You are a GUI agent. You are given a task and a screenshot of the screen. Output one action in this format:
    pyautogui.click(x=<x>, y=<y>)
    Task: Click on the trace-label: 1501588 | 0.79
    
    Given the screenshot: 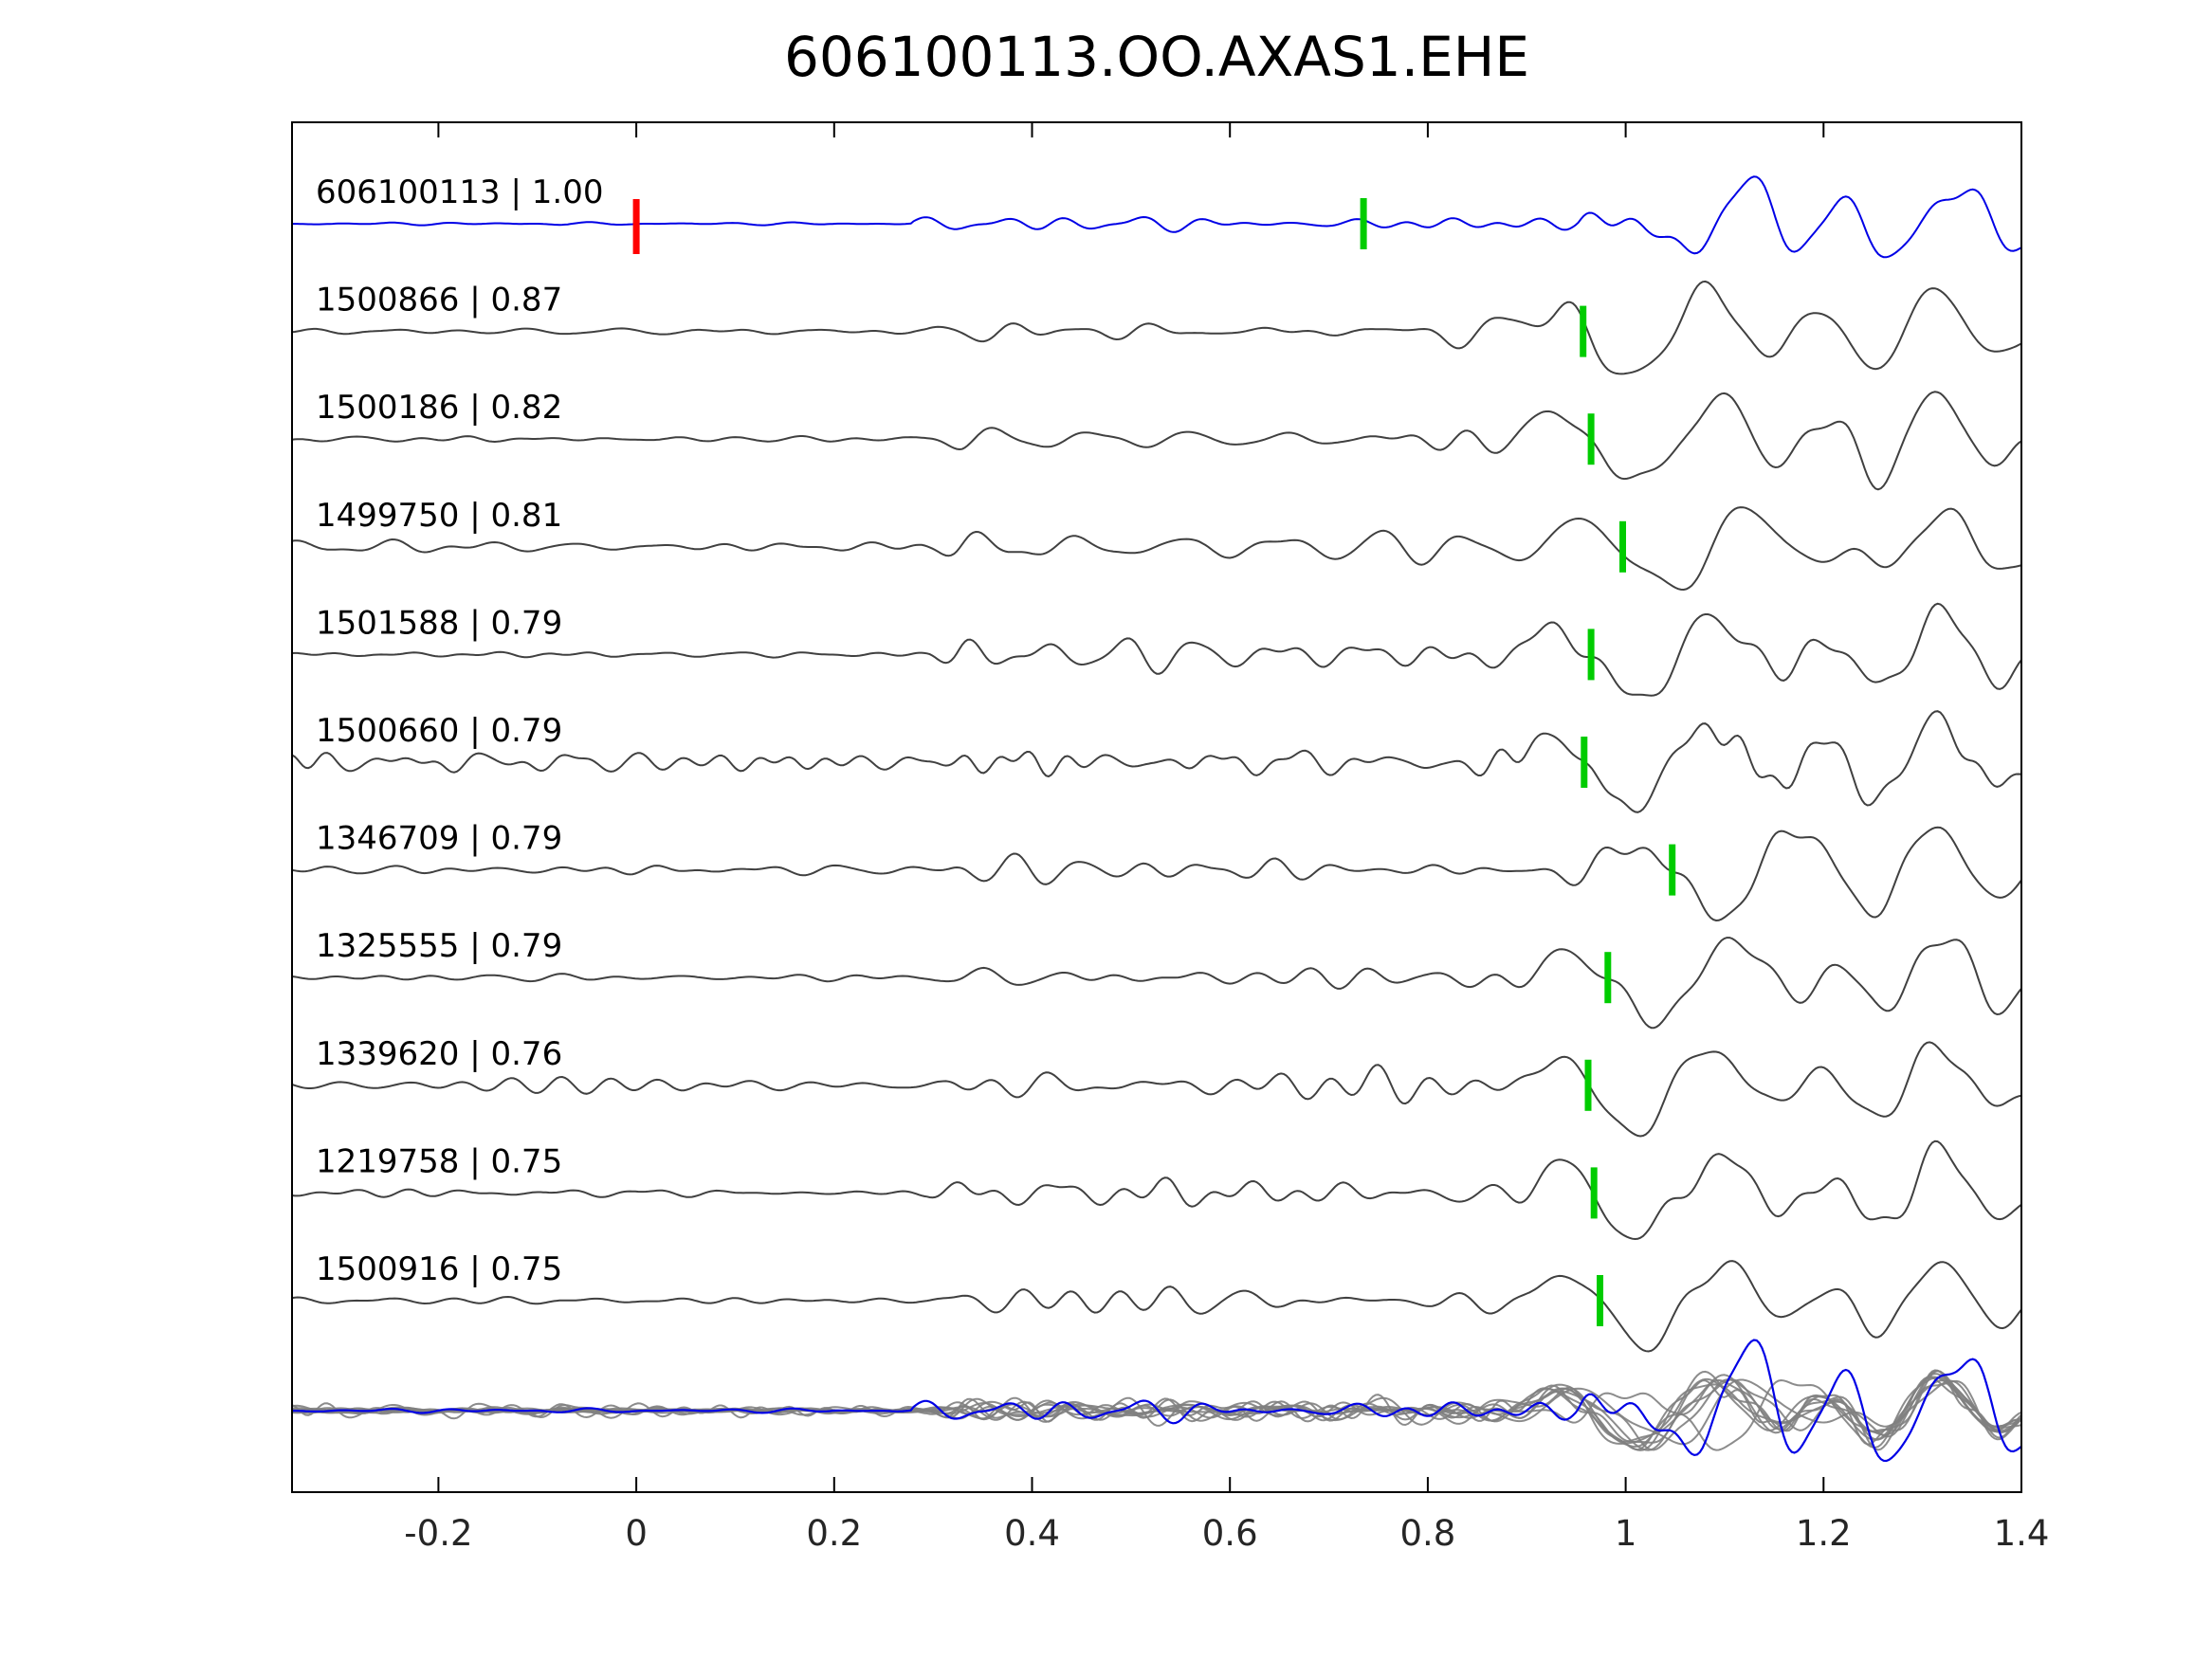 What is the action you would take?
    pyautogui.click(x=439, y=623)
    